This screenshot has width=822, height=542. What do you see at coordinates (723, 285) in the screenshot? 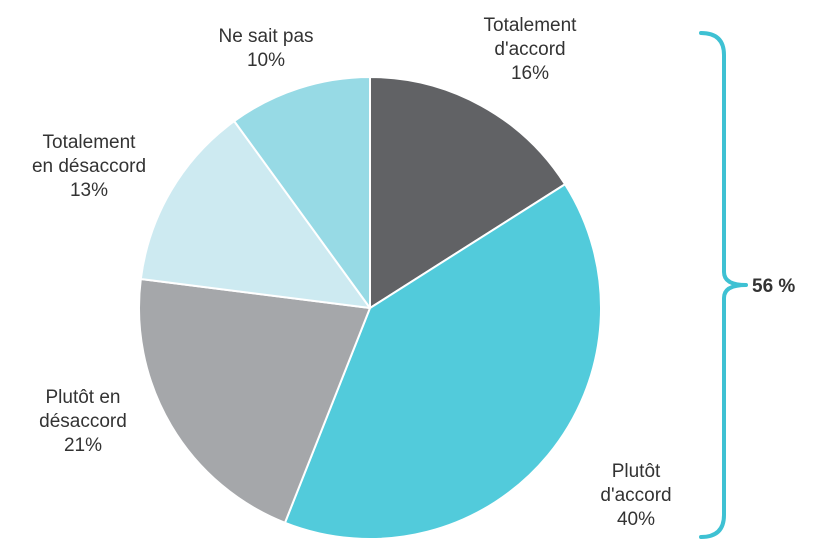
I see `bracket-line` at bounding box center [723, 285].